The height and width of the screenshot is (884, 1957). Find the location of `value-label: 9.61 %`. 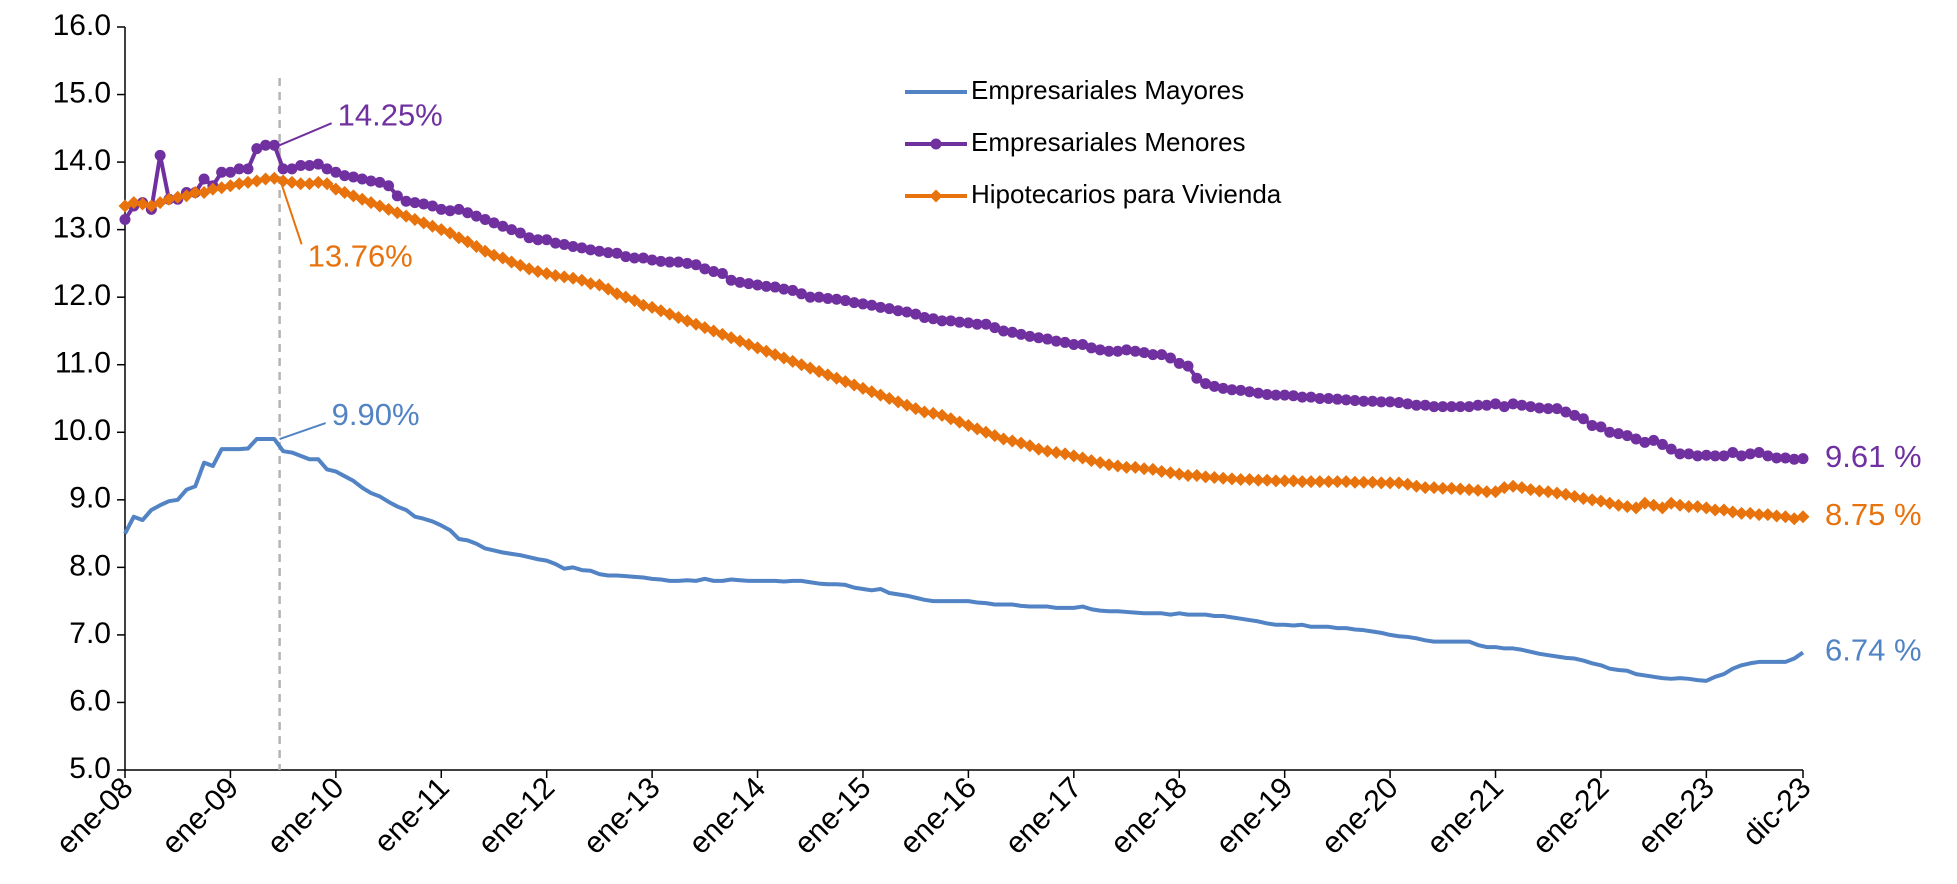

value-label: 9.61 % is located at coordinates (1873, 456).